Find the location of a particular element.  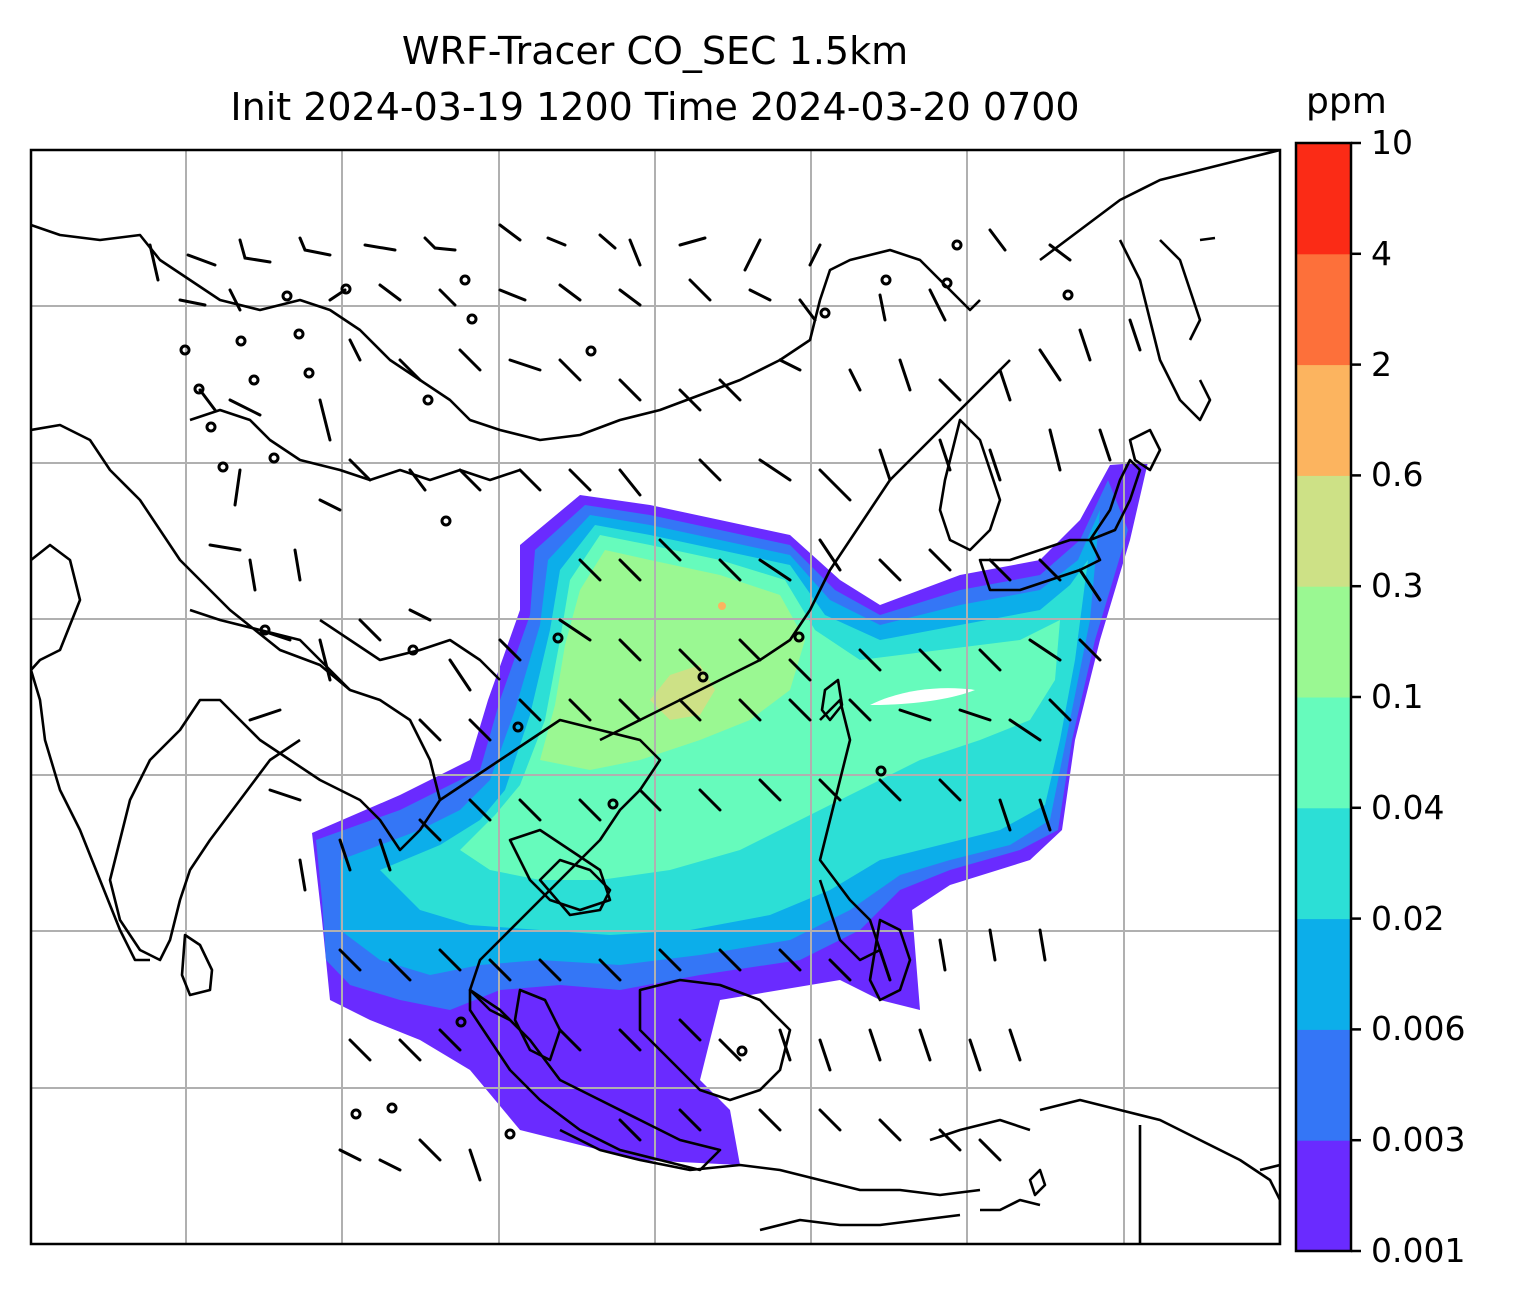

plume-0.1 is located at coordinates (672, 660).